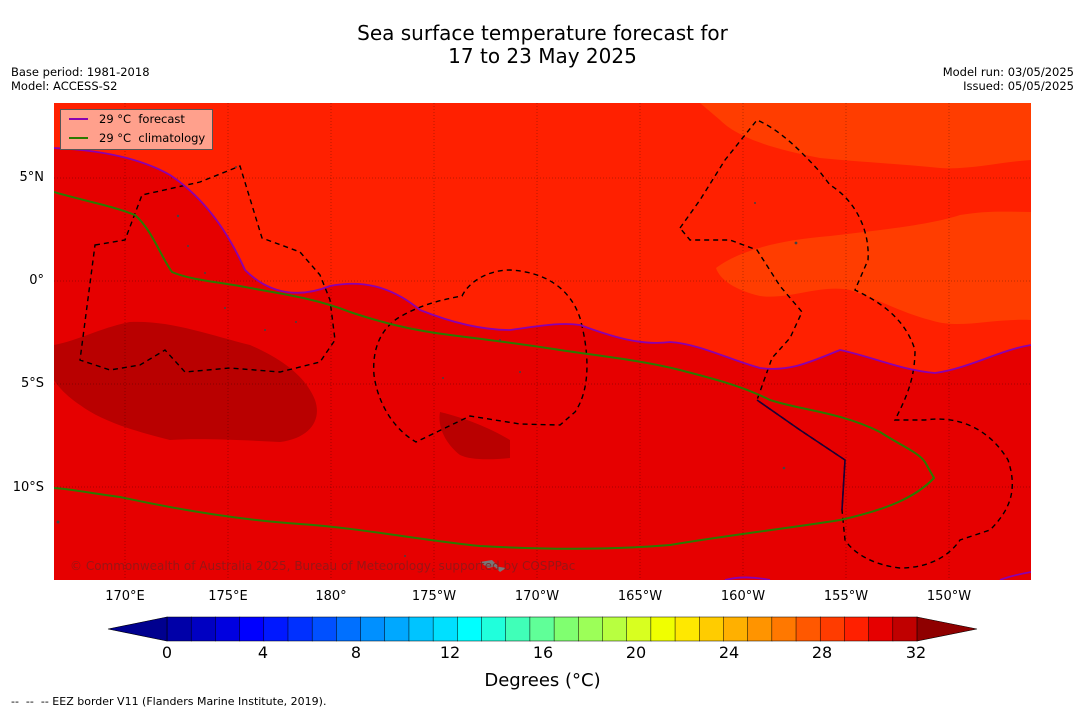  Describe the element at coordinates (434, 596) in the screenshot. I see `lon-tick: 175°W` at that location.